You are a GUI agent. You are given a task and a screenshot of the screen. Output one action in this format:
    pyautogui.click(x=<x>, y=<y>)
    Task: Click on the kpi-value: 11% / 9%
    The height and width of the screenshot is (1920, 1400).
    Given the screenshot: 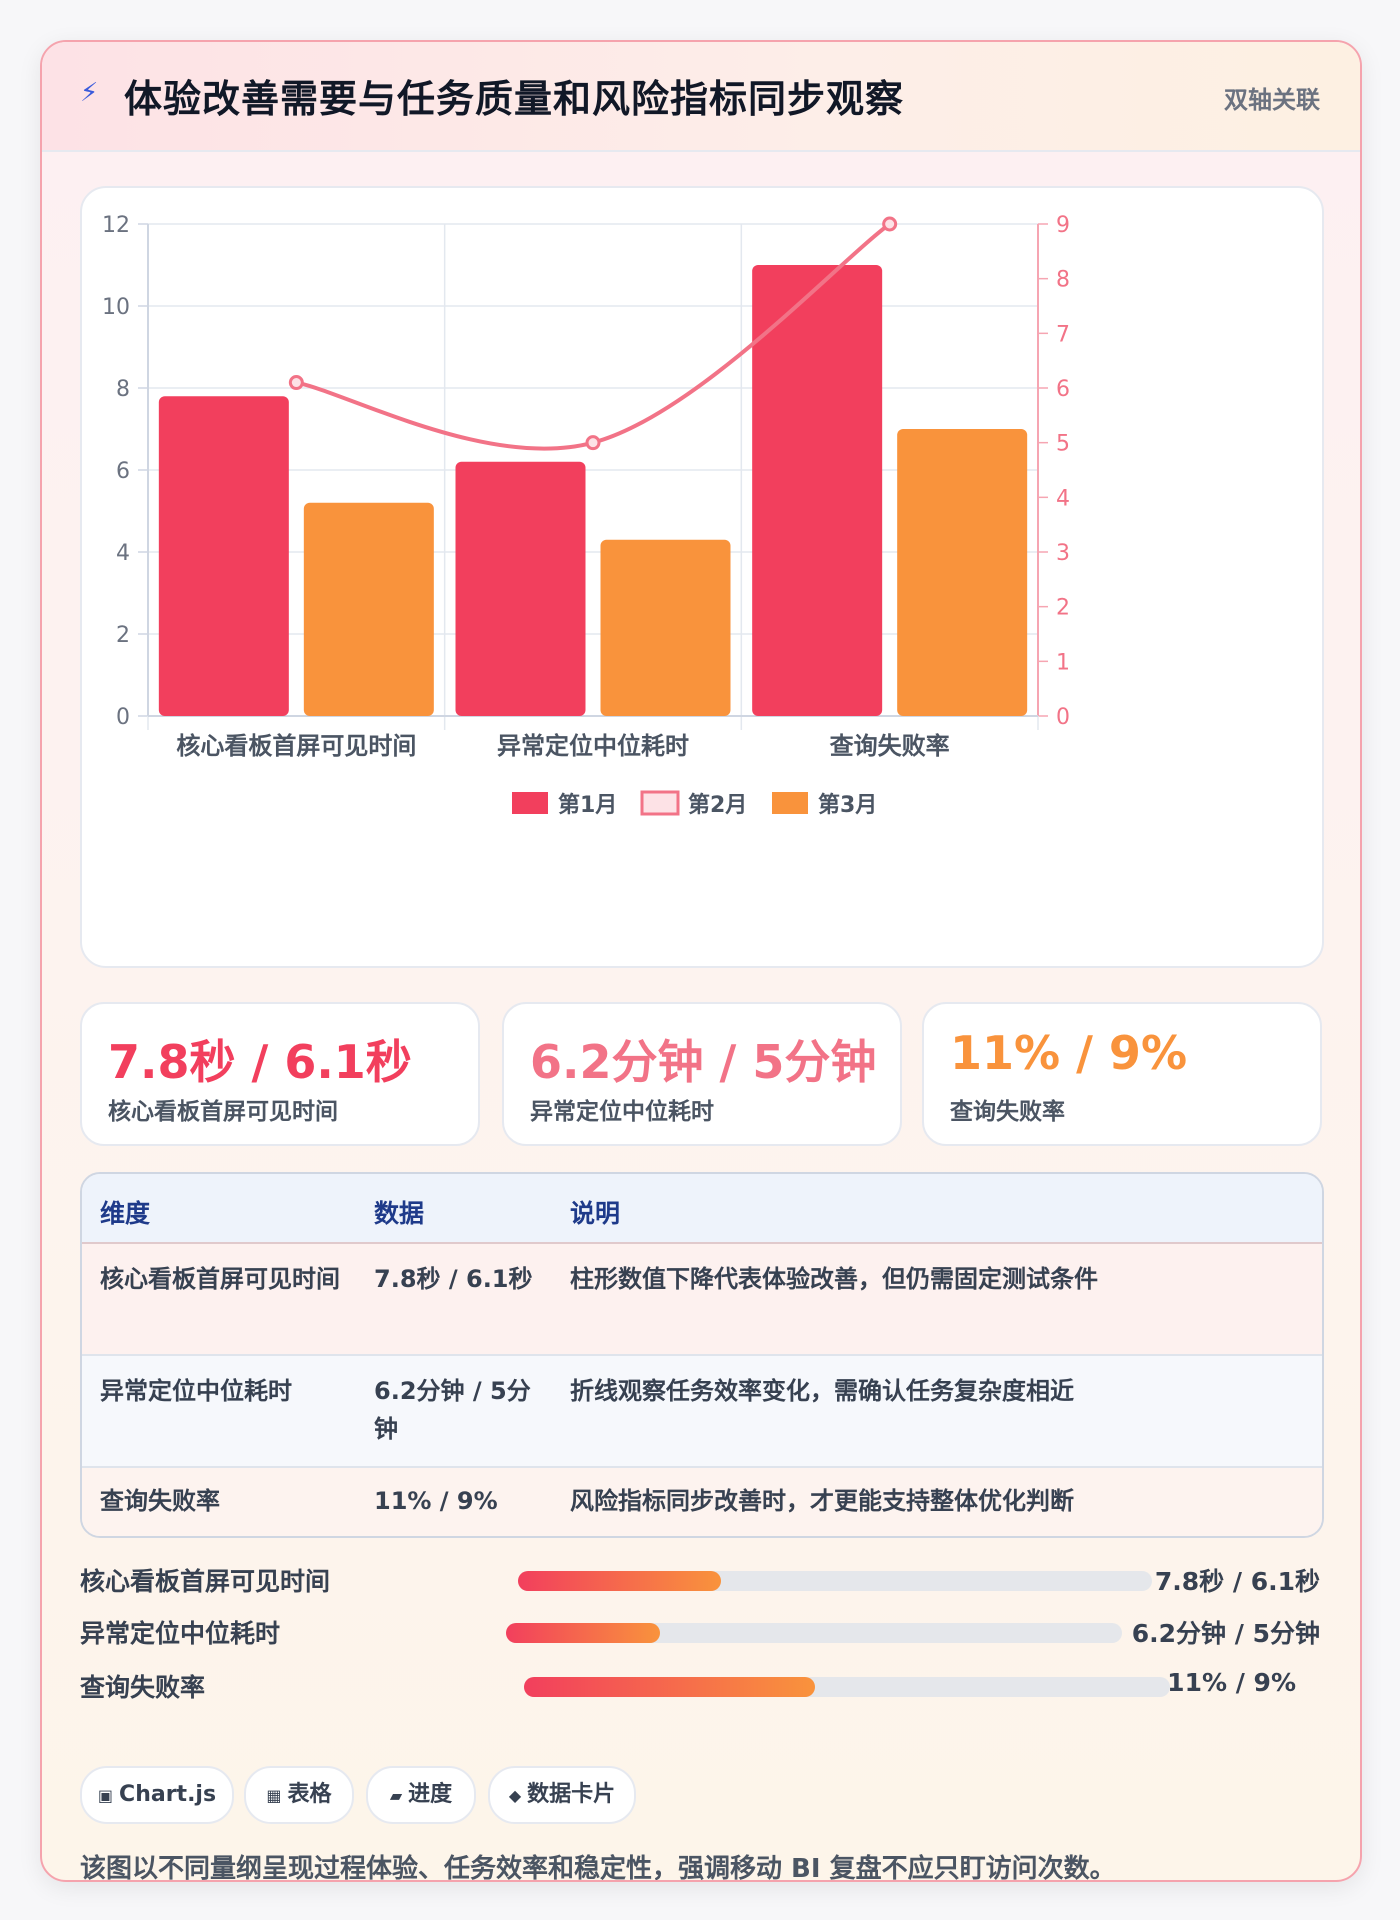 What is the action you would take?
    pyautogui.click(x=1069, y=1053)
    